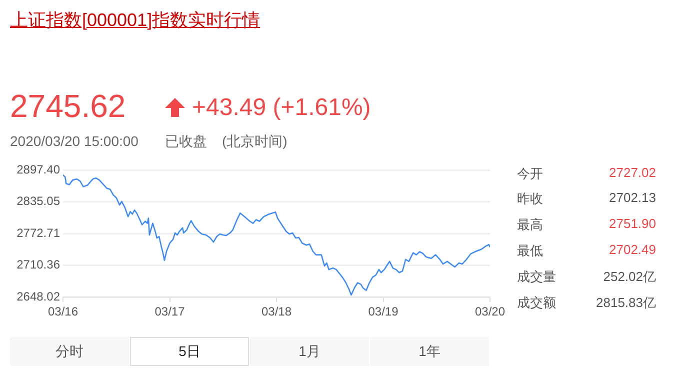 Image resolution: width=696 pixels, height=375 pixels. I want to click on text: 5日, so click(189, 351).